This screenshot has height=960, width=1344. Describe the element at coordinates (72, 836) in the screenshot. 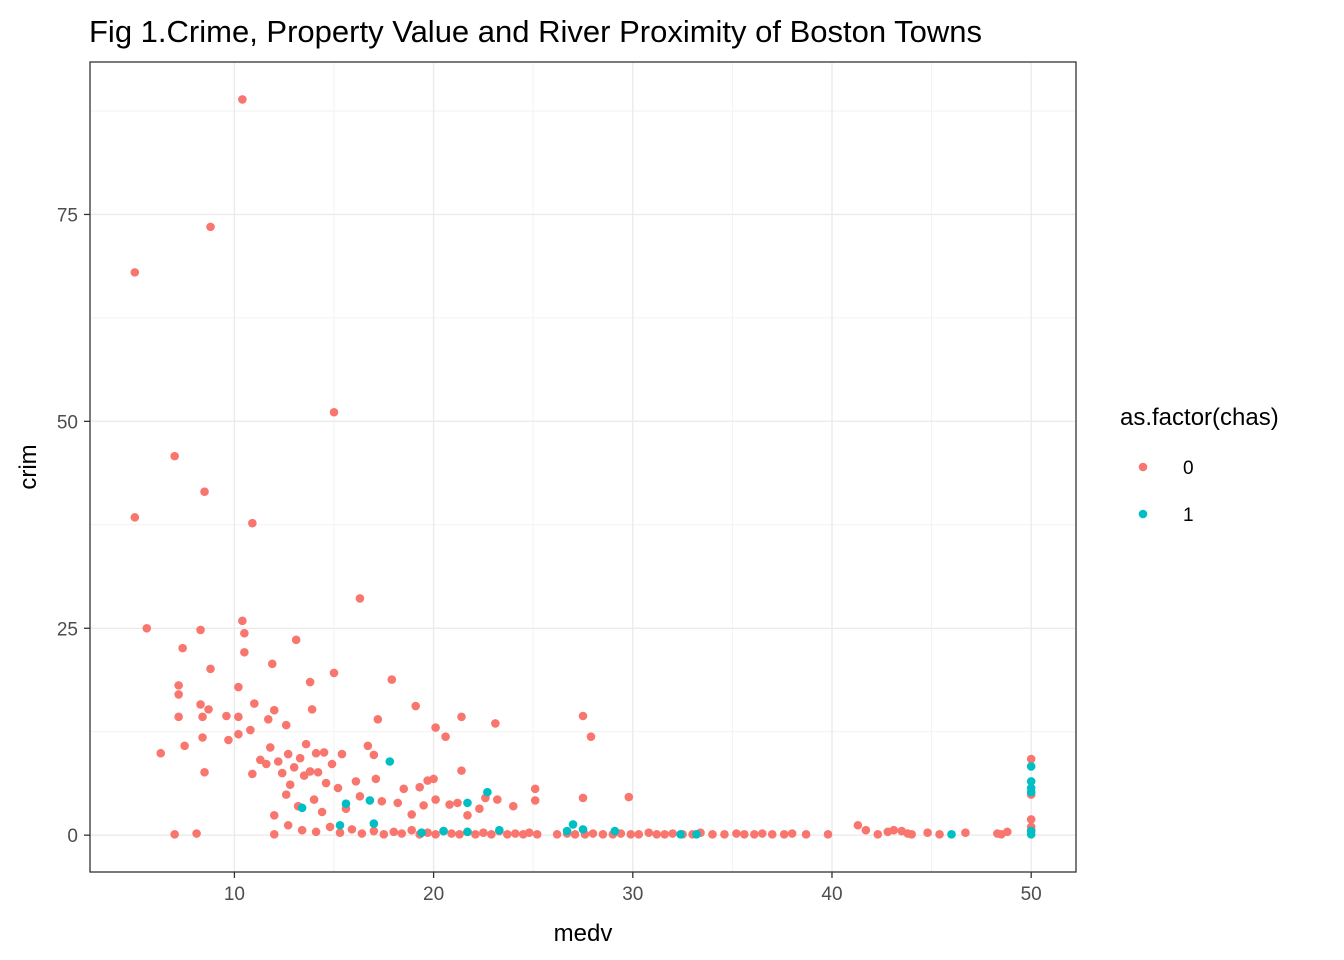

I see `y-tick-label: 0` at that location.